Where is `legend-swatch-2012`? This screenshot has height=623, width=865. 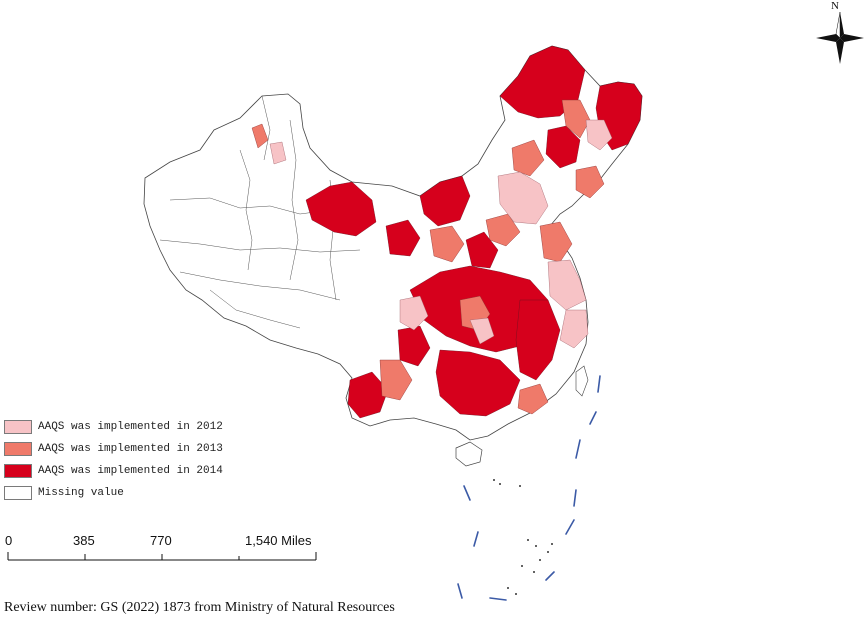 legend-swatch-2012 is located at coordinates (18, 427).